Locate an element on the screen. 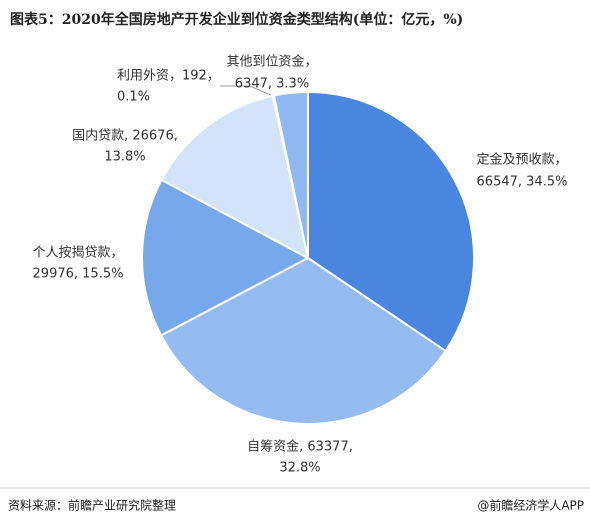 The image size is (590, 523). data-label: 利用外资，192， is located at coordinates (168, 76).